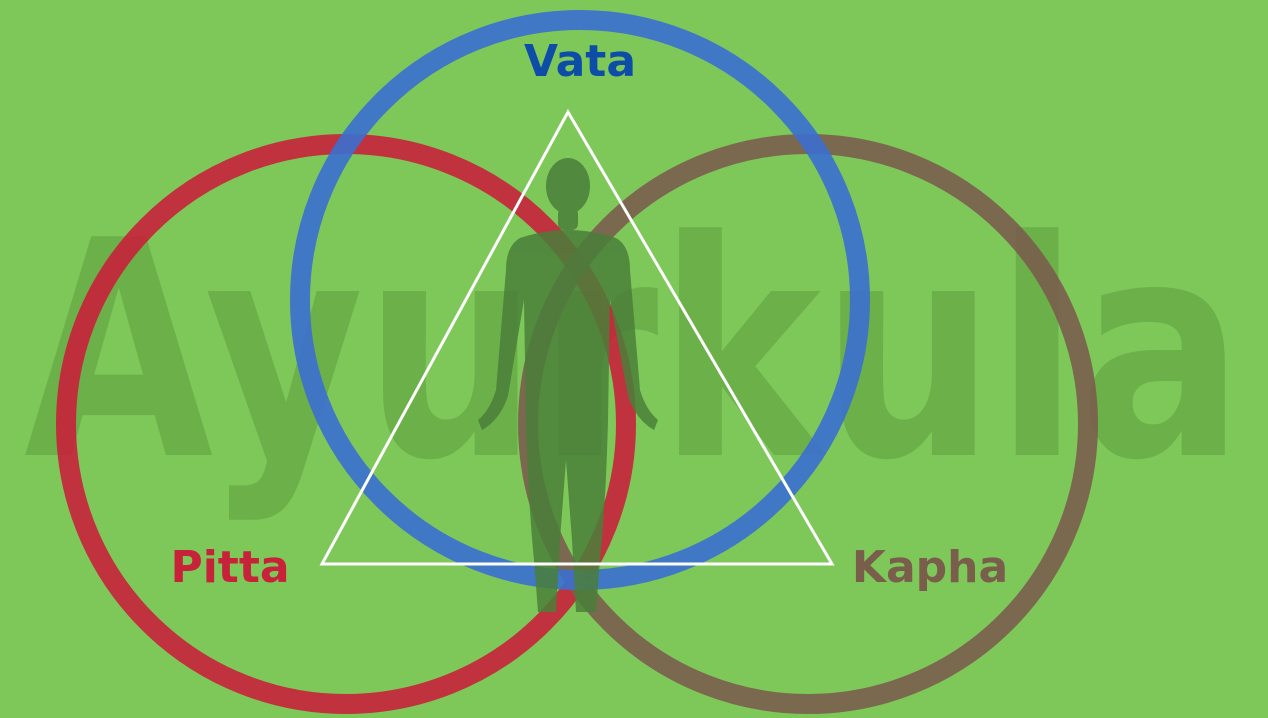 This screenshot has width=1268, height=718. What do you see at coordinates (930, 567) in the screenshot?
I see `kapha-label: Kapha` at bounding box center [930, 567].